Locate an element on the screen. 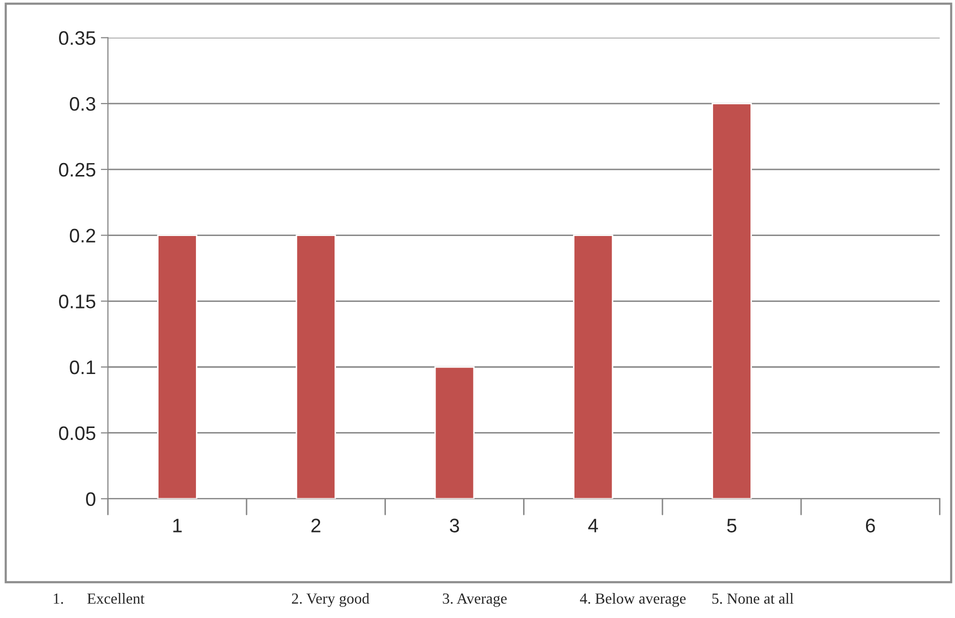 The width and height of the screenshot is (955, 618). y-tick-label: 0 is located at coordinates (91, 499).